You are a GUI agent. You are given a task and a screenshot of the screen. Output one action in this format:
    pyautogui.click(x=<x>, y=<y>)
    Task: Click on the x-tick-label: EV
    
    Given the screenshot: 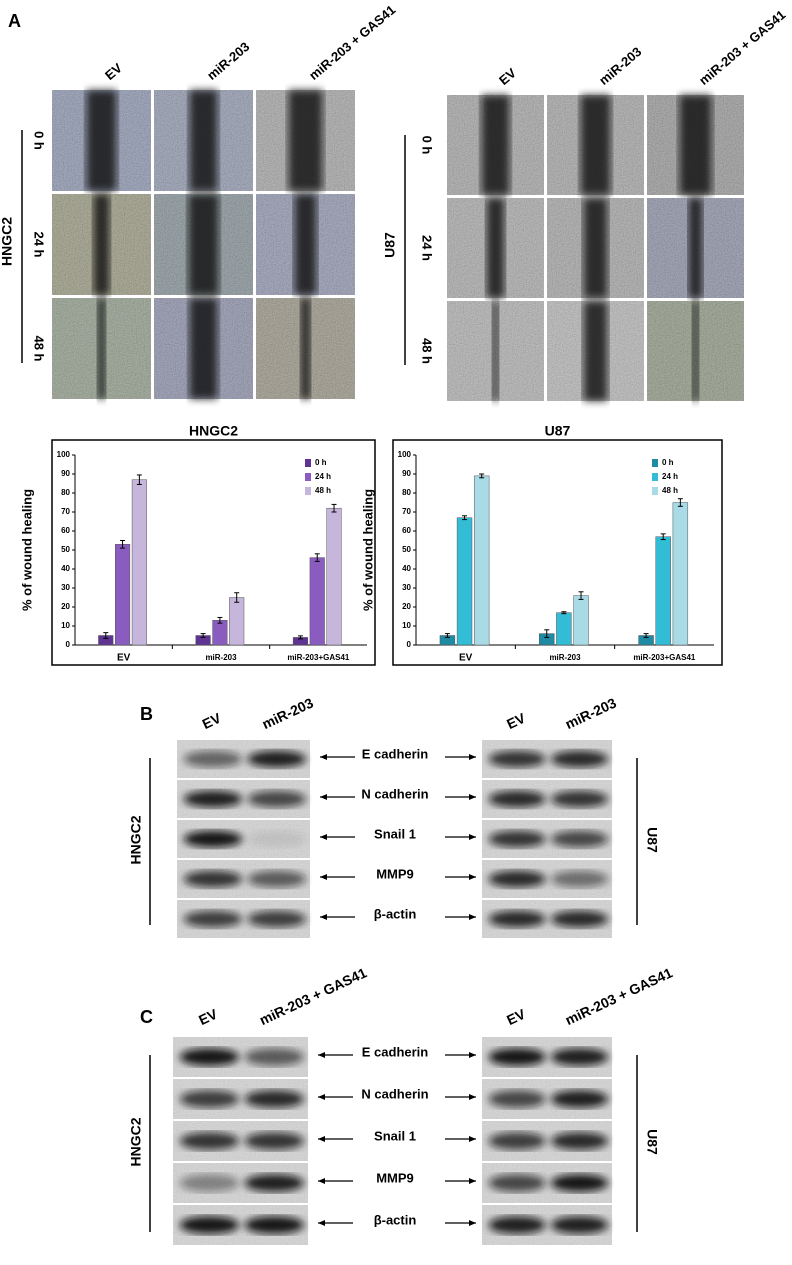 What is the action you would take?
    pyautogui.click(x=466, y=658)
    